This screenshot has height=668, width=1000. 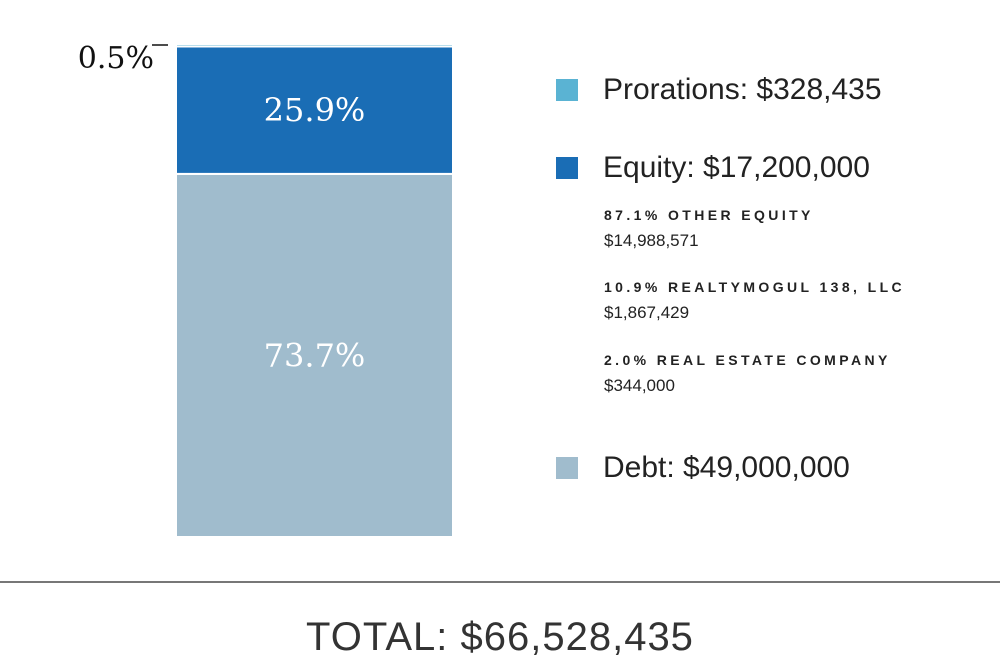 I want to click on legend-label-debt: Debt: $49,000,000, so click(x=726, y=467).